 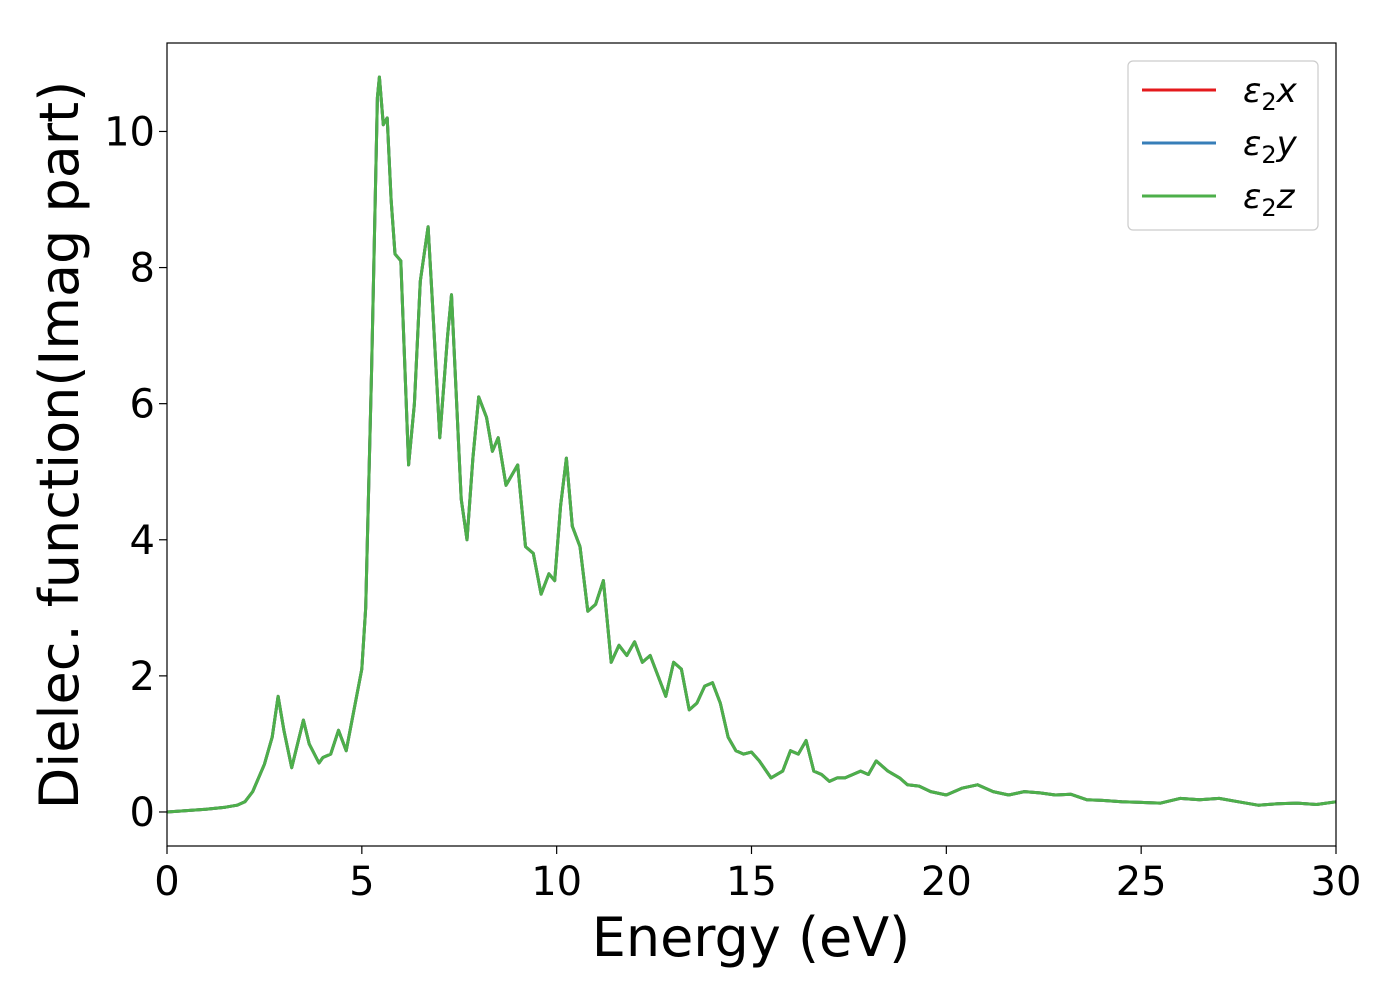 What do you see at coordinates (166, 882) in the screenshot?
I see `x-tick-label: 0` at bounding box center [166, 882].